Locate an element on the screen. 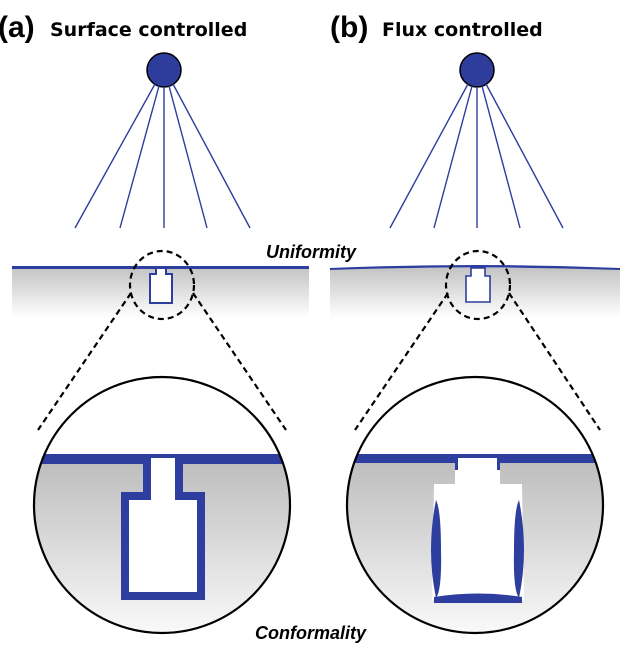  panel-b-tag: (b) is located at coordinates (349, 27).